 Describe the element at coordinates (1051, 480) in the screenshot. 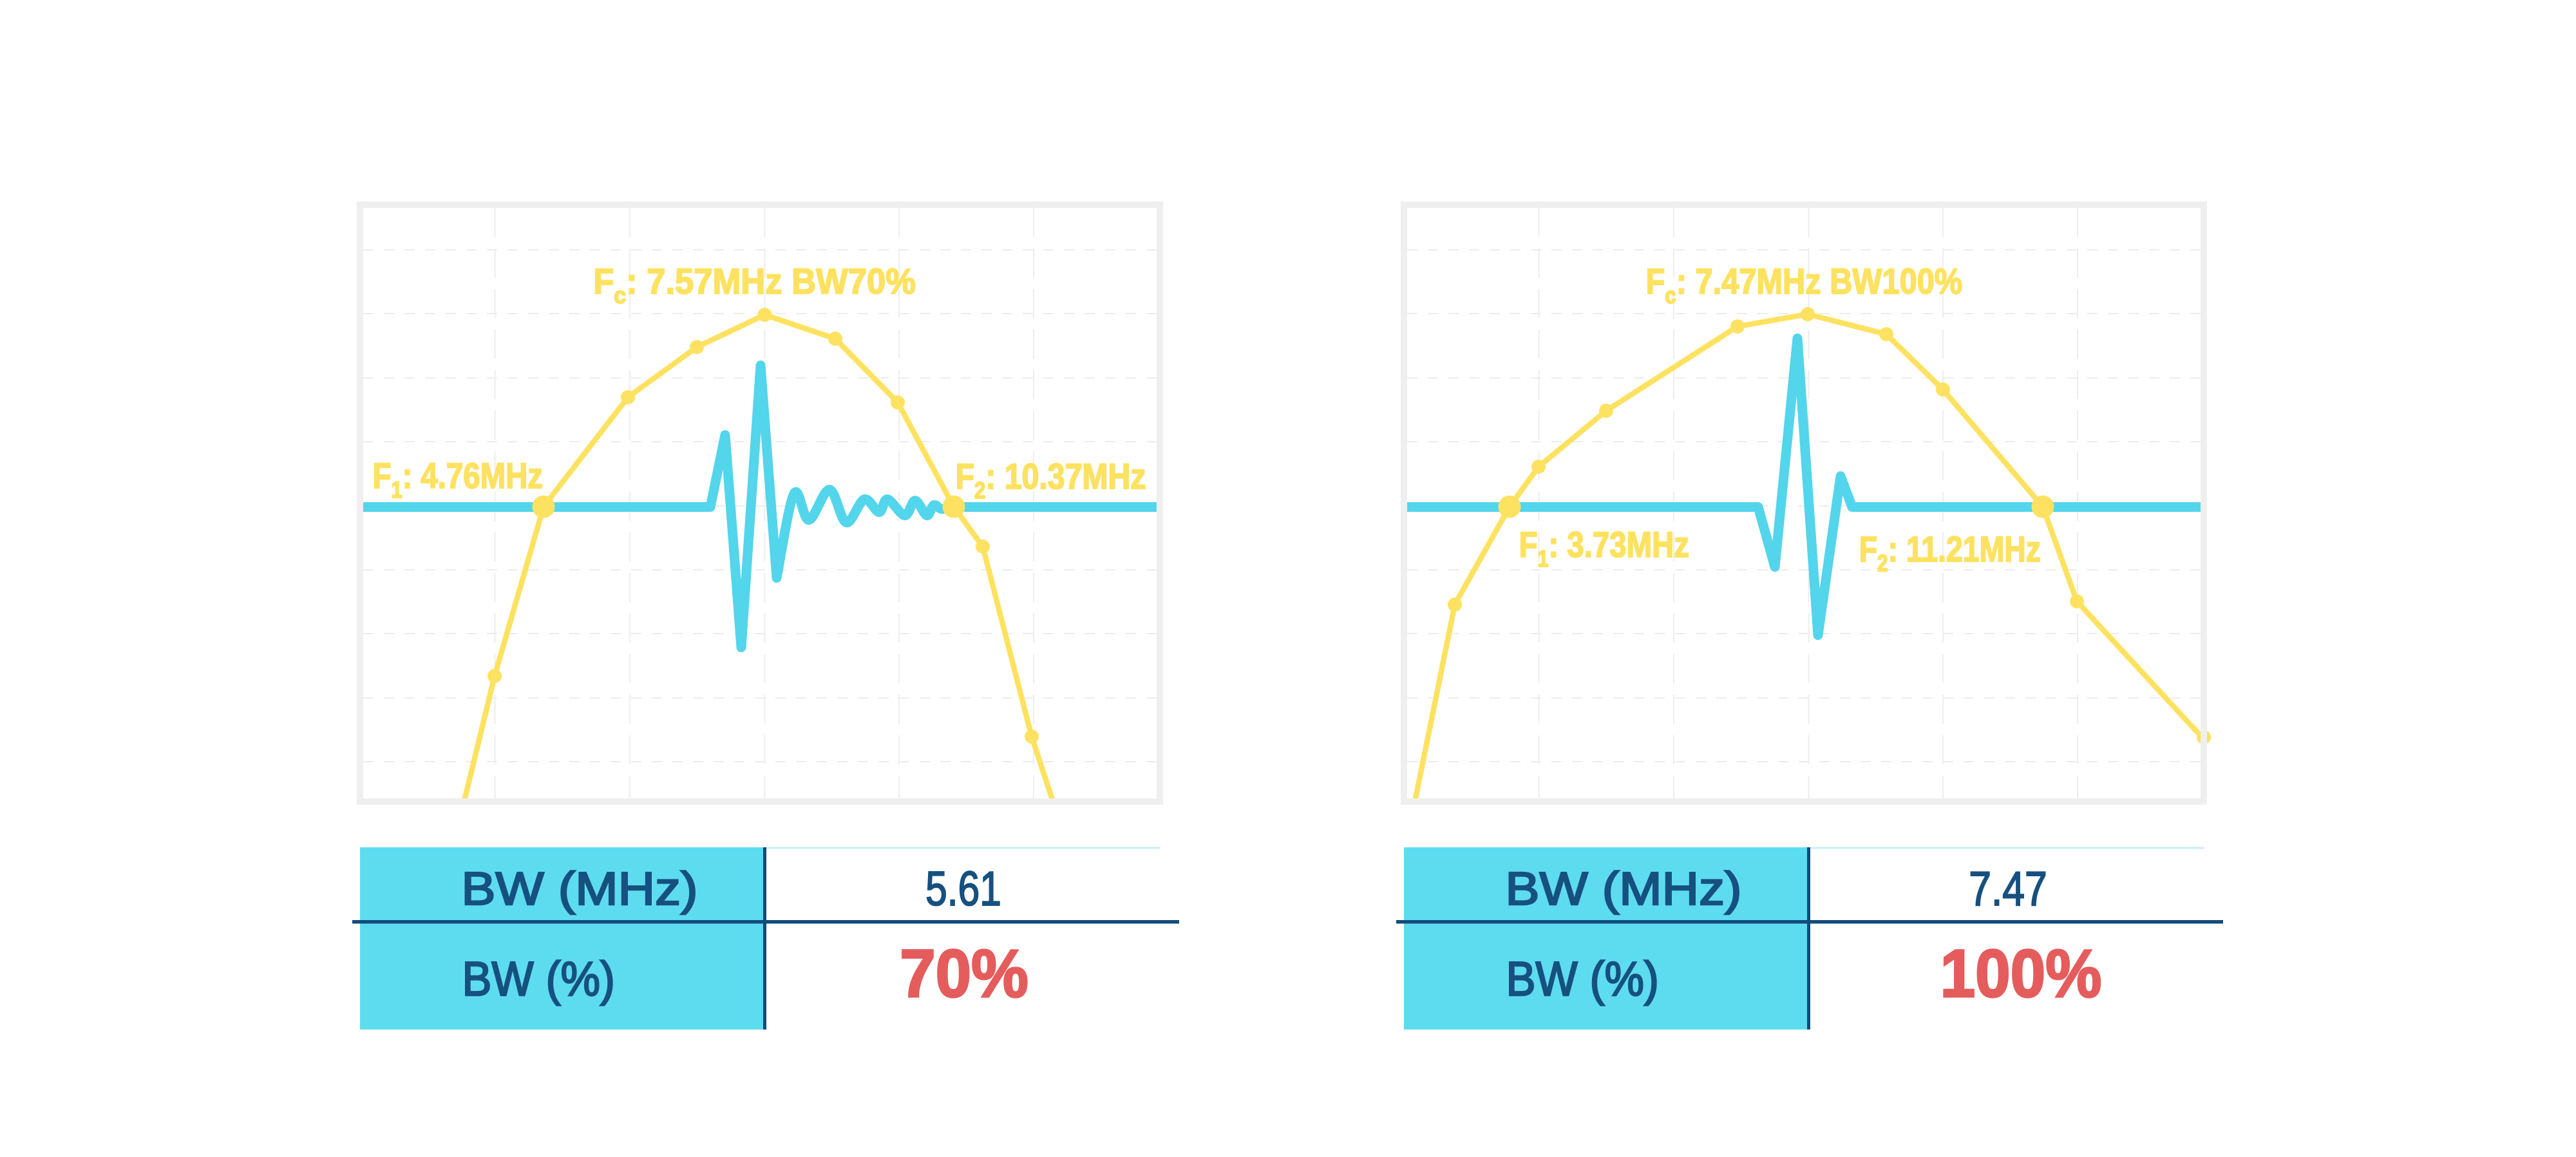

I see `svg-text: F2: 10.37MHz` at that location.